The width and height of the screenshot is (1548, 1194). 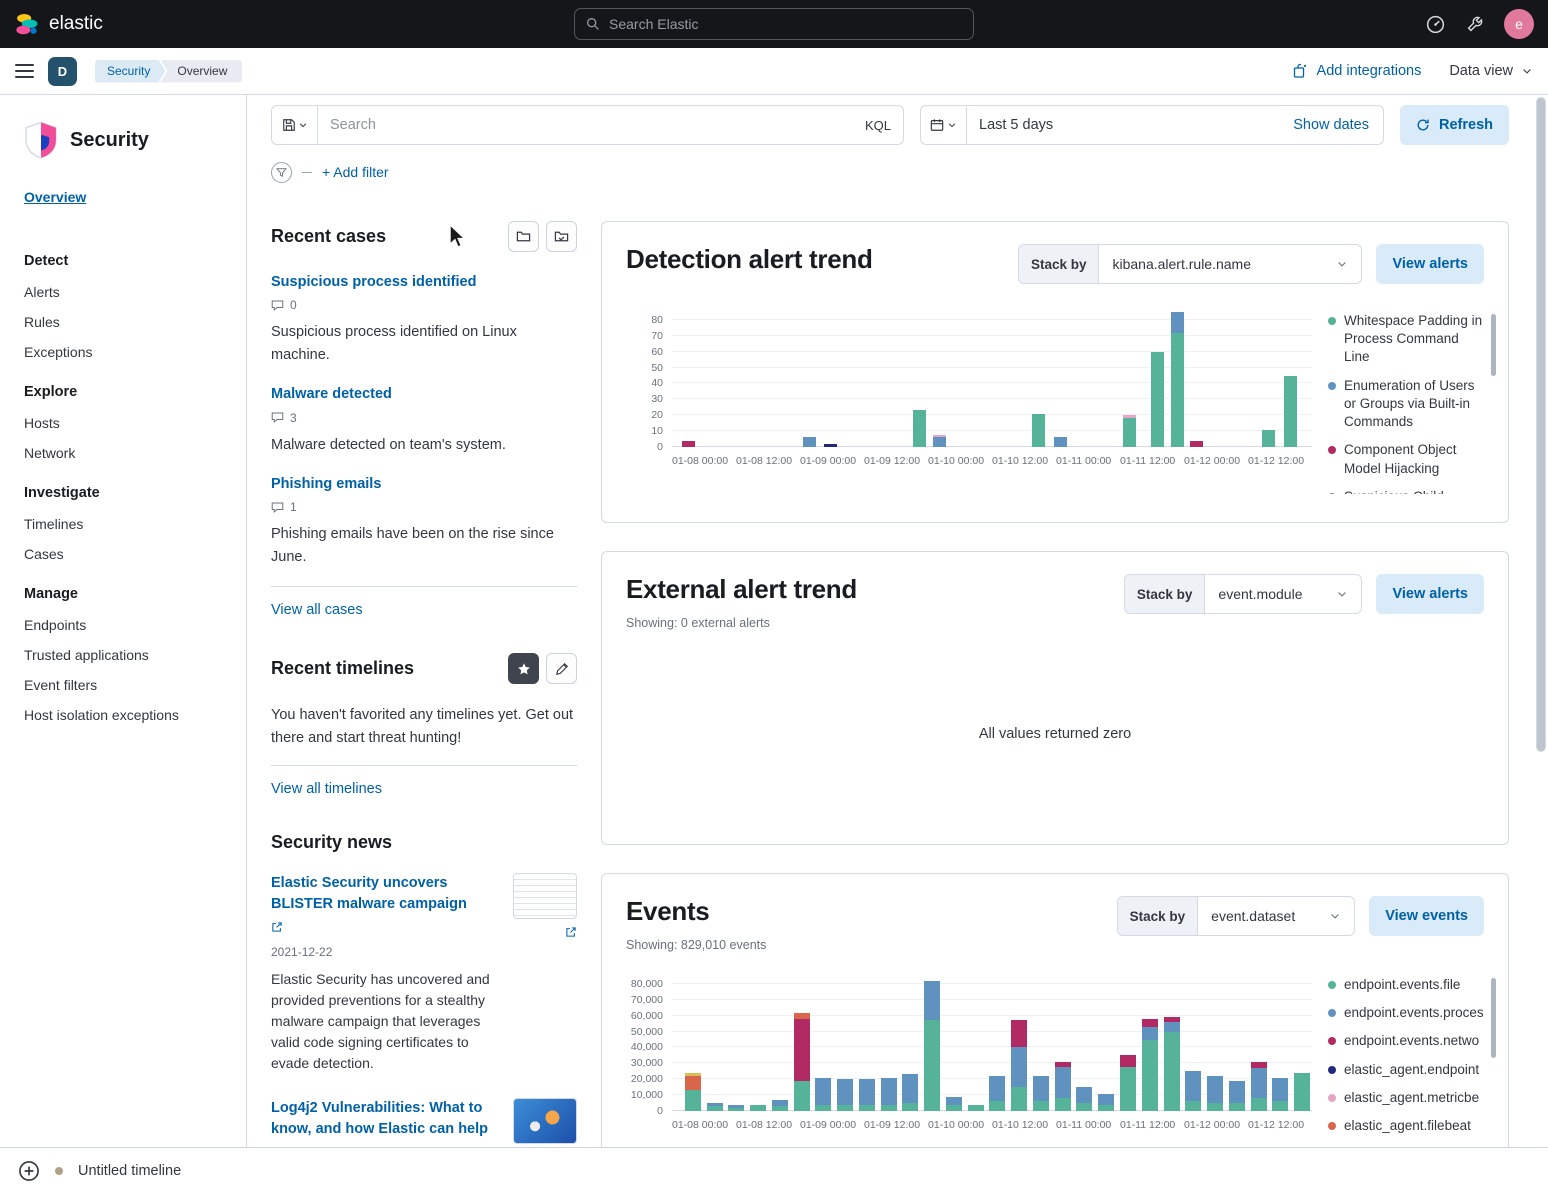 What do you see at coordinates (1541, 424) in the screenshot?
I see `page-scrollbar-thumb` at bounding box center [1541, 424].